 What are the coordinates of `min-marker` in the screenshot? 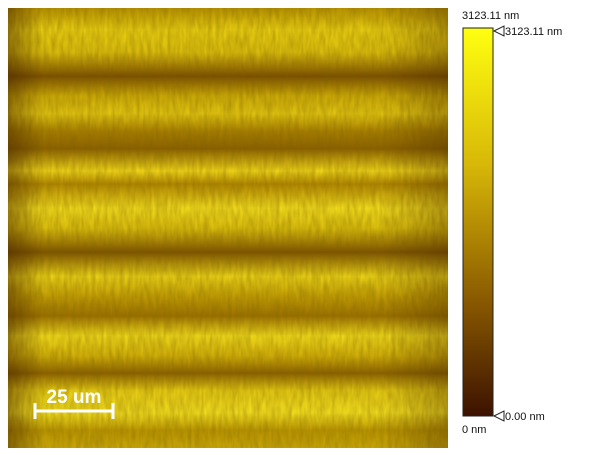 It's located at (498, 416).